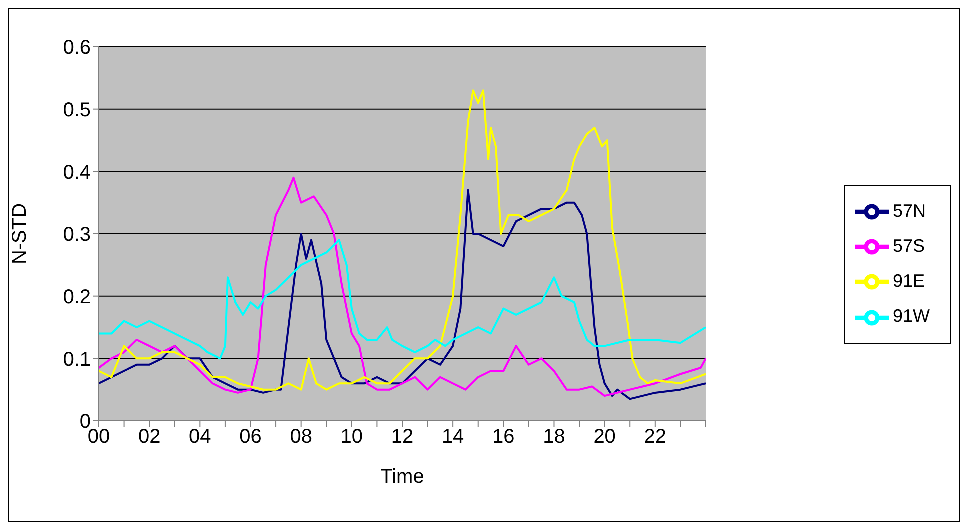  I want to click on y-tick-label: 0.6, so click(77, 48).